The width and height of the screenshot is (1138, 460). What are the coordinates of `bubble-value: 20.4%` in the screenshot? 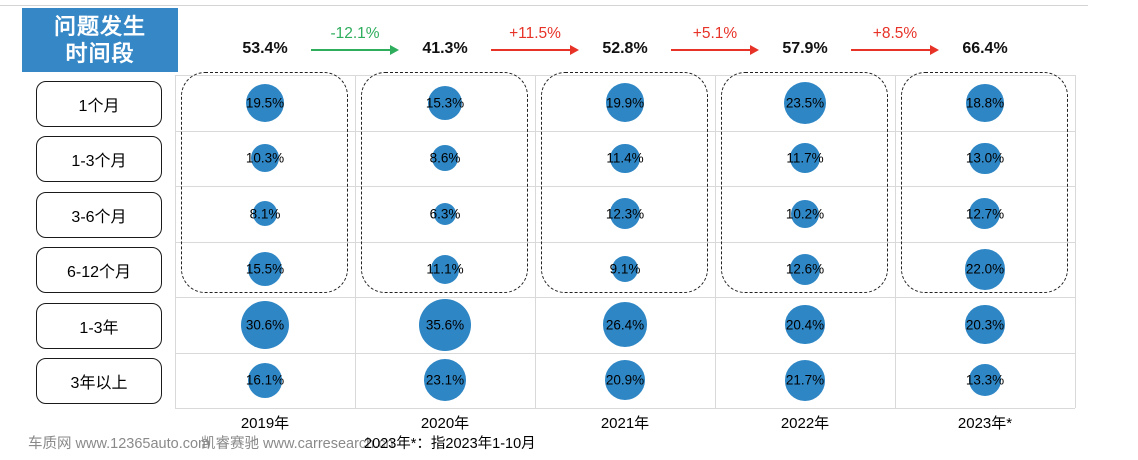 It's located at (805, 325).